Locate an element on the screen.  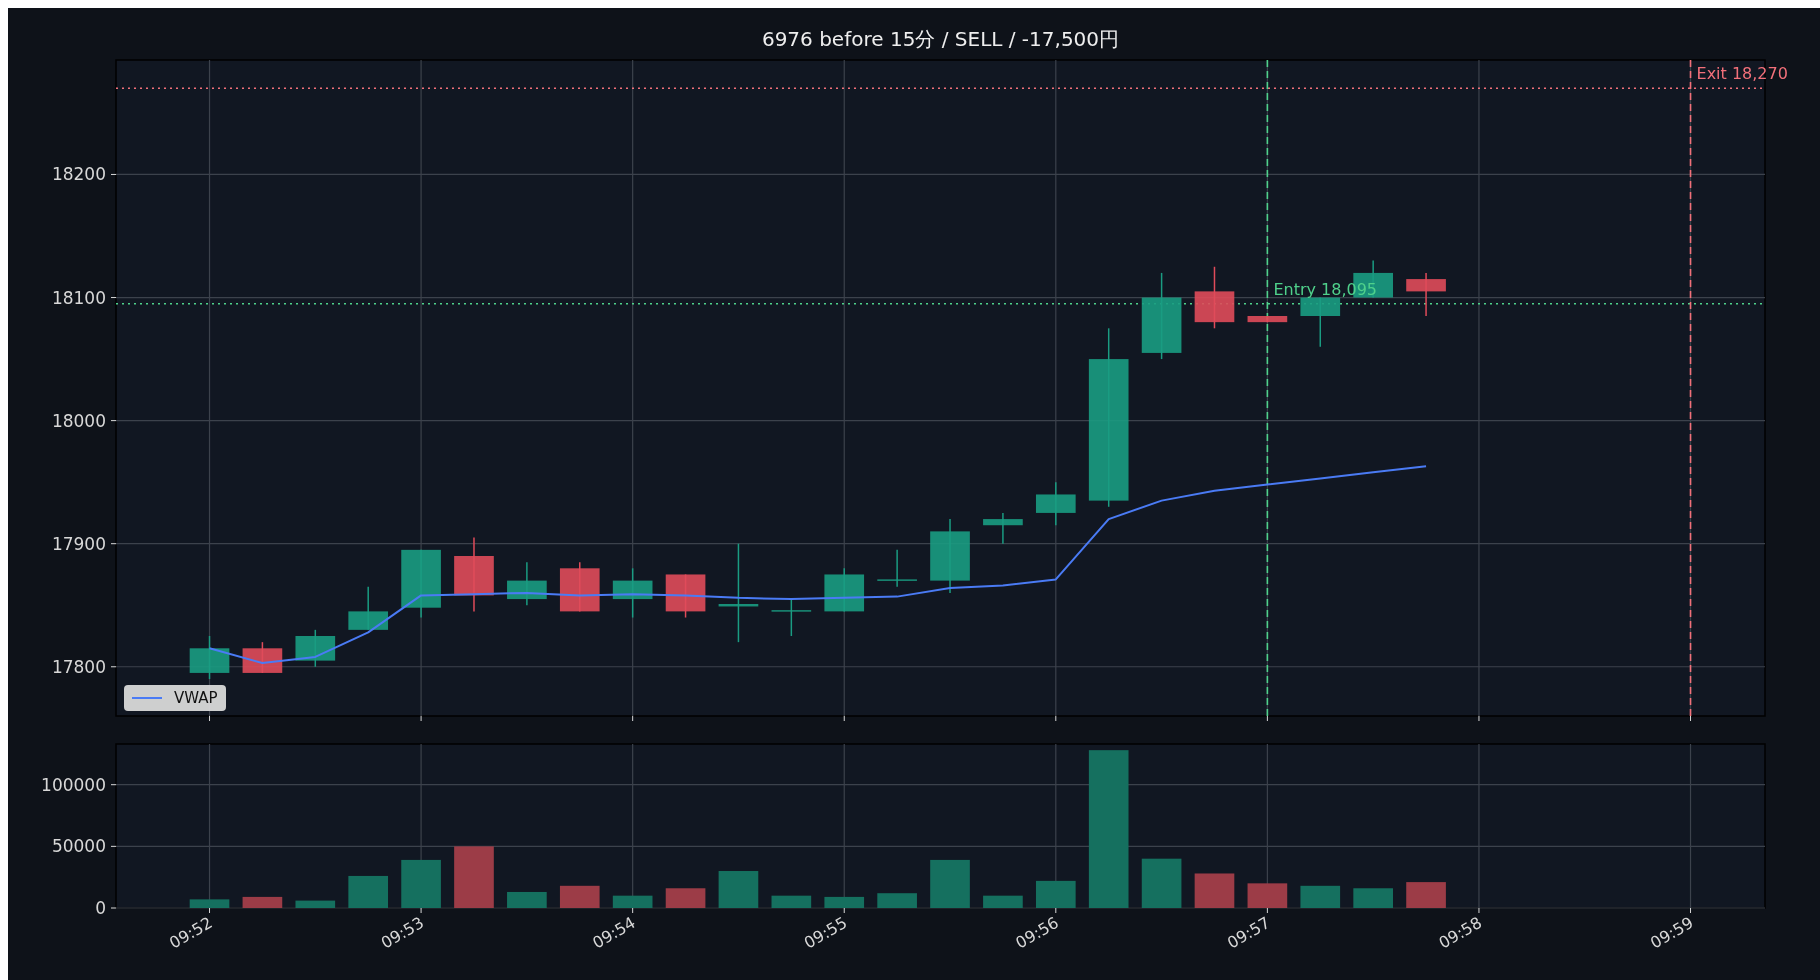
y-tick-label: 100000 is located at coordinates (73, 784).